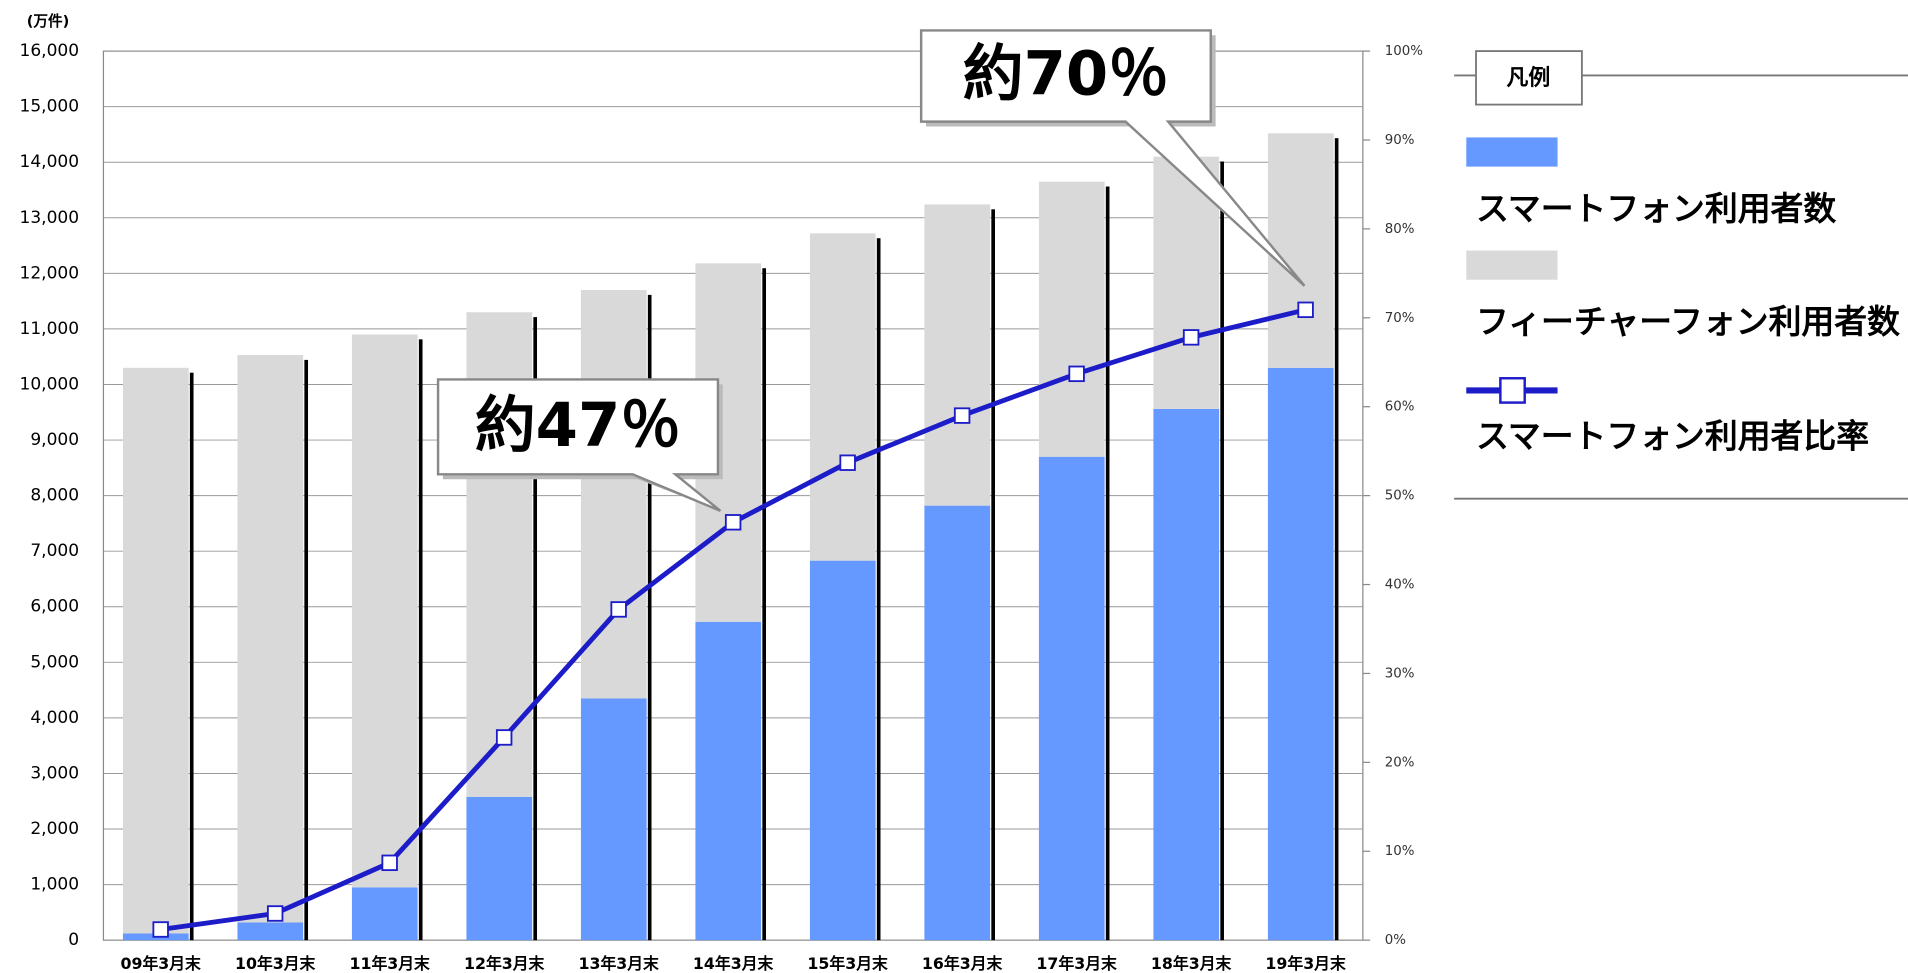 The width and height of the screenshot is (1908, 973). Describe the element at coordinates (50, 273) in the screenshot. I see `y-tick-label: 12,000` at that location.